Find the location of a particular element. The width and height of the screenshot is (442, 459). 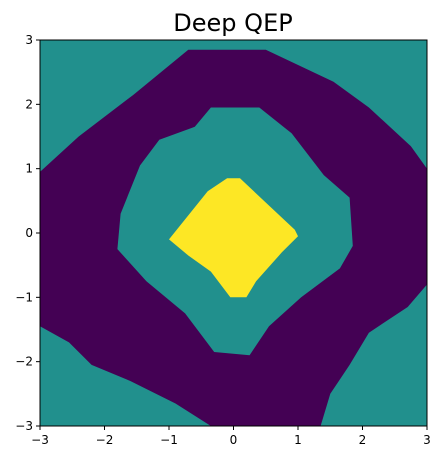

x-tick-label: 0 is located at coordinates (234, 440).